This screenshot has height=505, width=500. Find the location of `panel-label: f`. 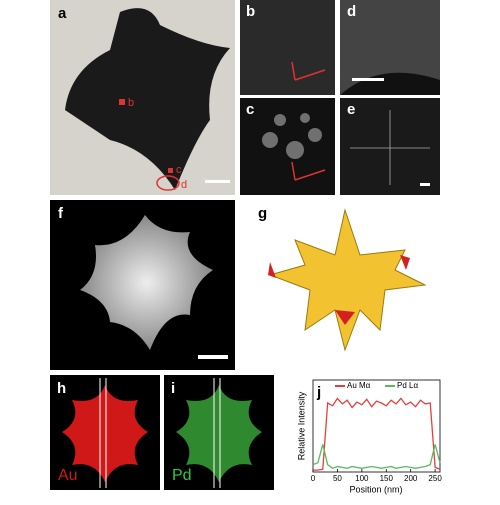

panel-label: f is located at coordinates (61, 213).